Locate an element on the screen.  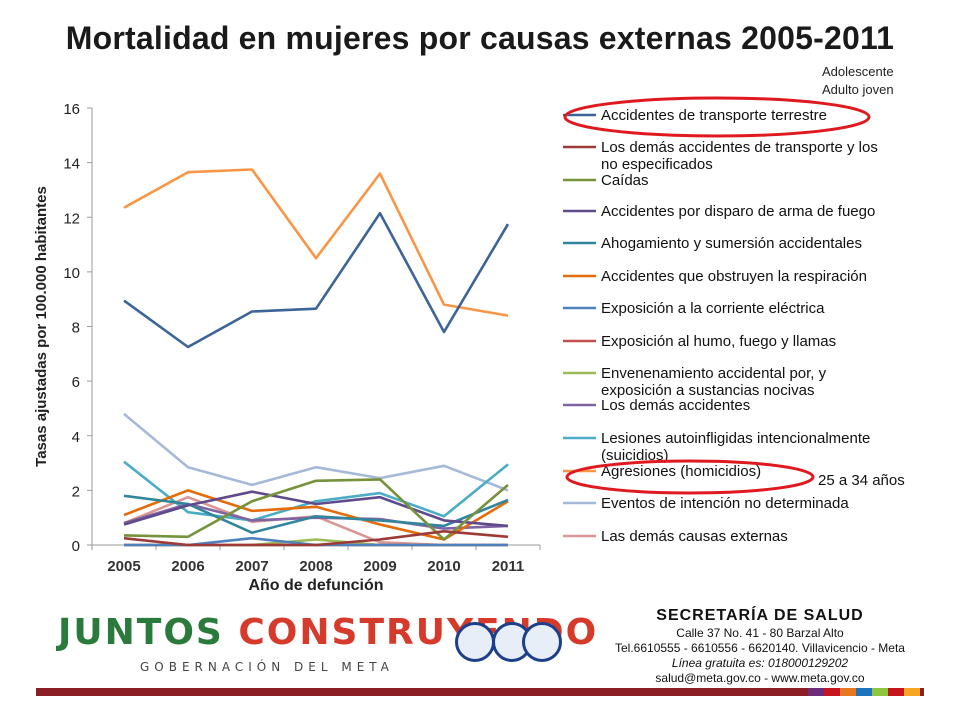
legend-label: Eventos de intención no determinada is located at coordinates (725, 503).